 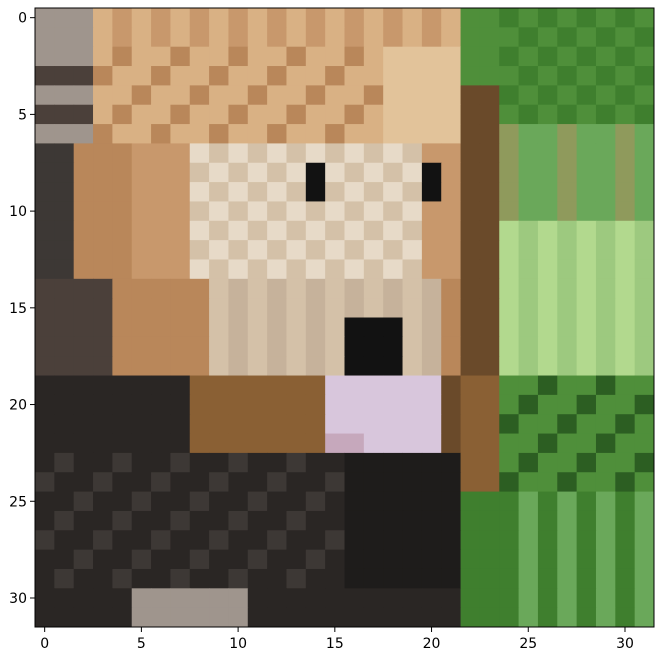 What do you see at coordinates (432, 644) in the screenshot?
I see `x-tick-label: 20` at bounding box center [432, 644].